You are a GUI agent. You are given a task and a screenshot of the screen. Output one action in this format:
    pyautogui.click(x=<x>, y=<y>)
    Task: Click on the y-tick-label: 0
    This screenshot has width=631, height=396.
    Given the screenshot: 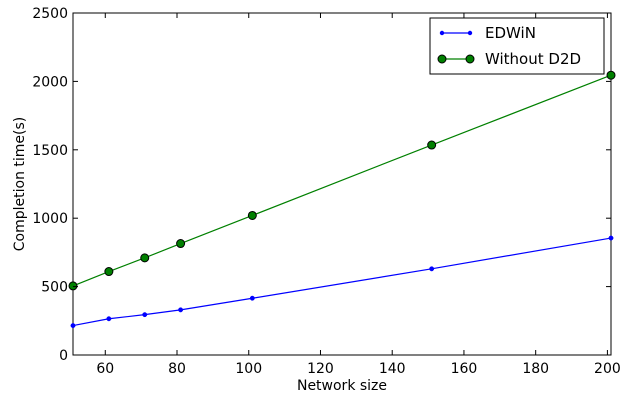 What is the action you would take?
    pyautogui.click(x=63, y=356)
    